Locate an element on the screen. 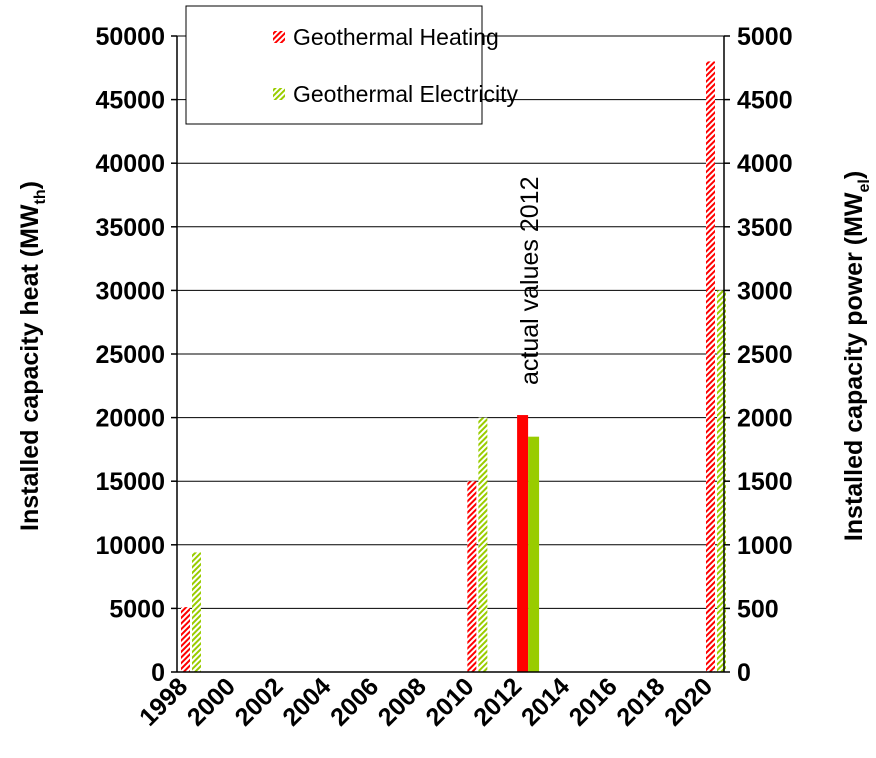  bar-heating-2020 is located at coordinates (710, 366).